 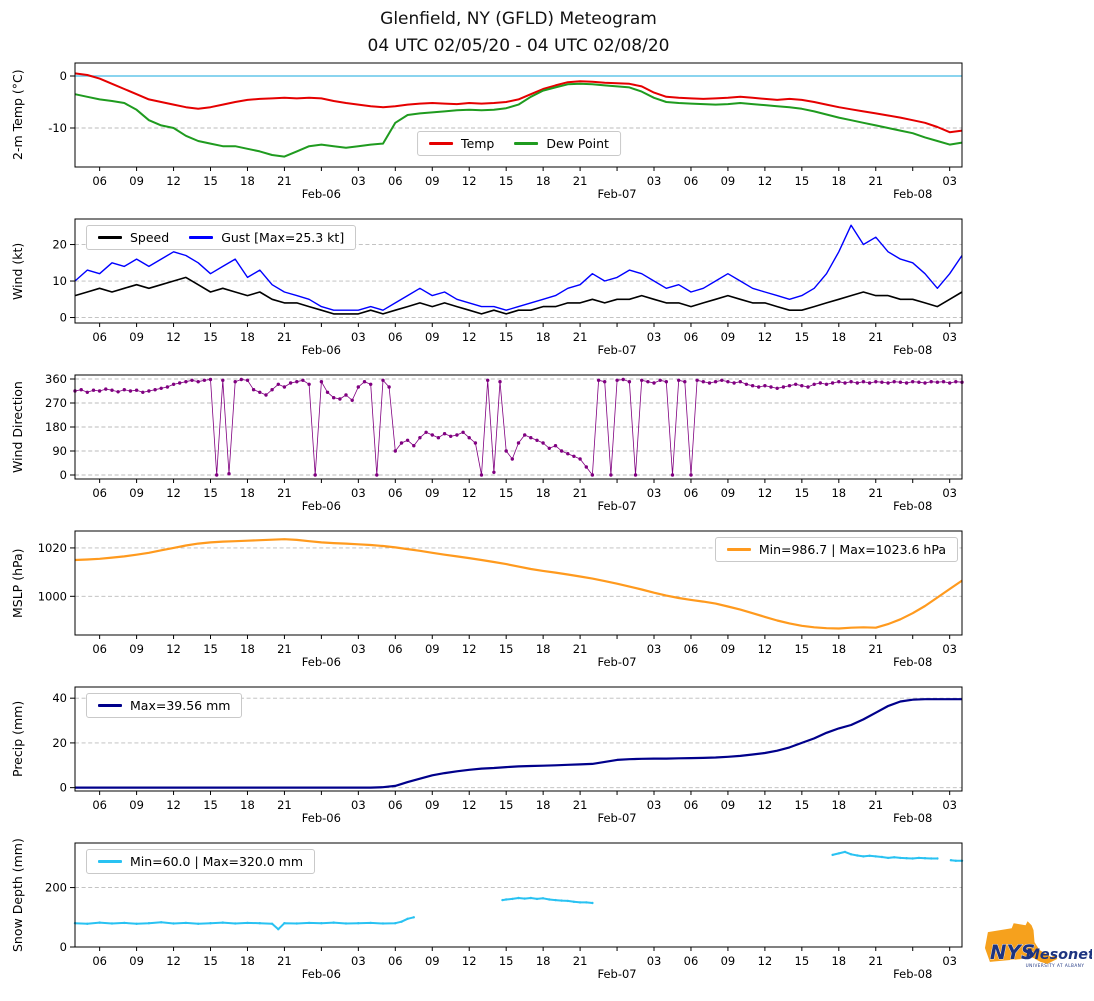 I want to click on logo-mesonet-text: Mesonet, so click(x=1059, y=955).